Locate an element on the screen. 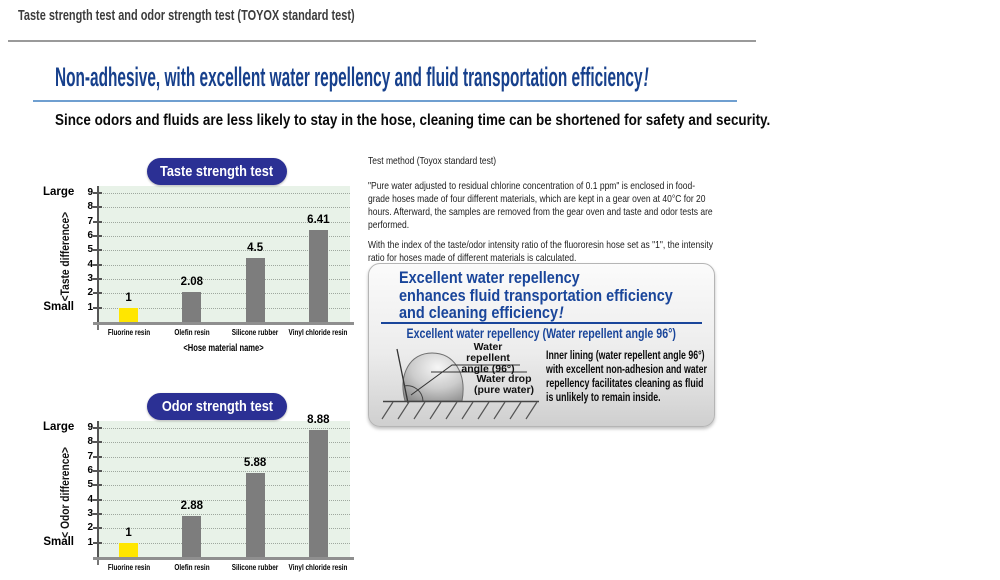 The height and width of the screenshot is (580, 1000). water-drop-diagram is located at coordinates (460, 384).